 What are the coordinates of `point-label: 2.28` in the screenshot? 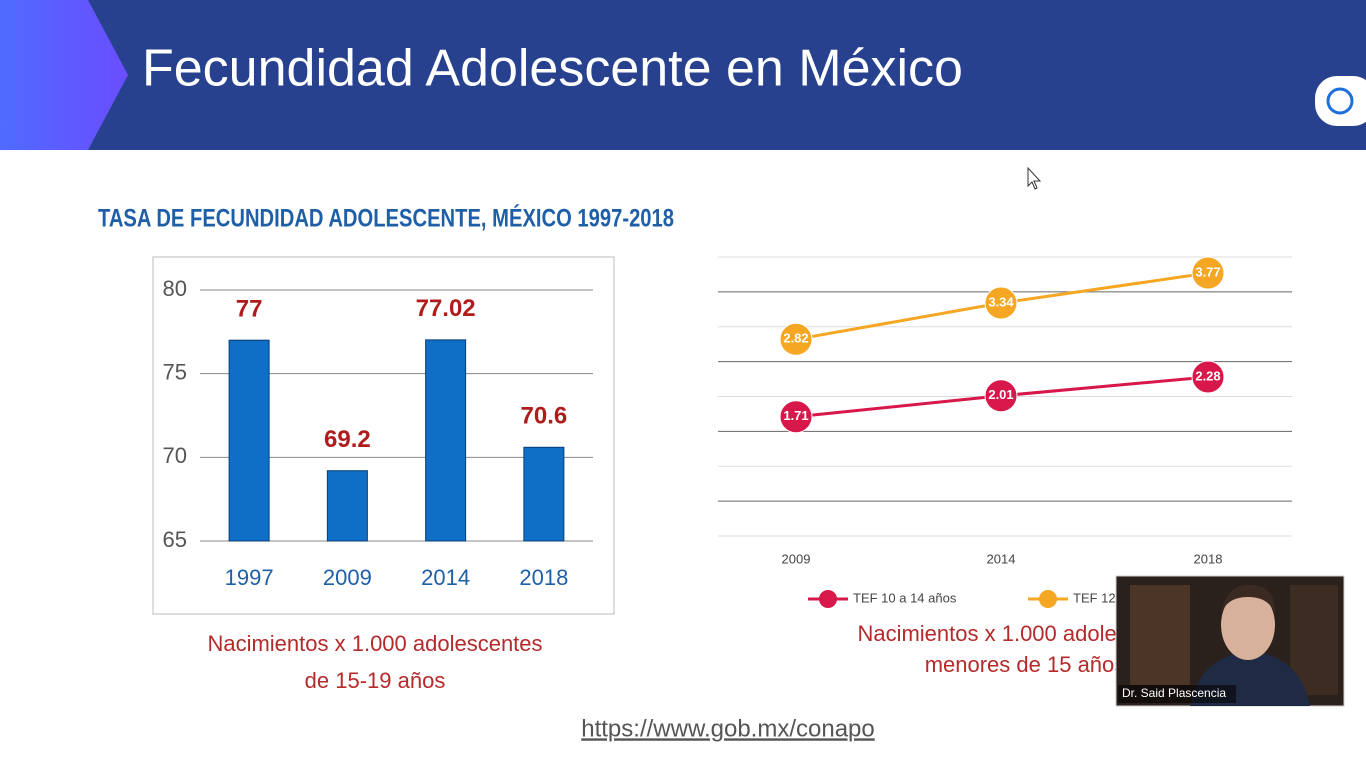 It's located at (1207, 375).